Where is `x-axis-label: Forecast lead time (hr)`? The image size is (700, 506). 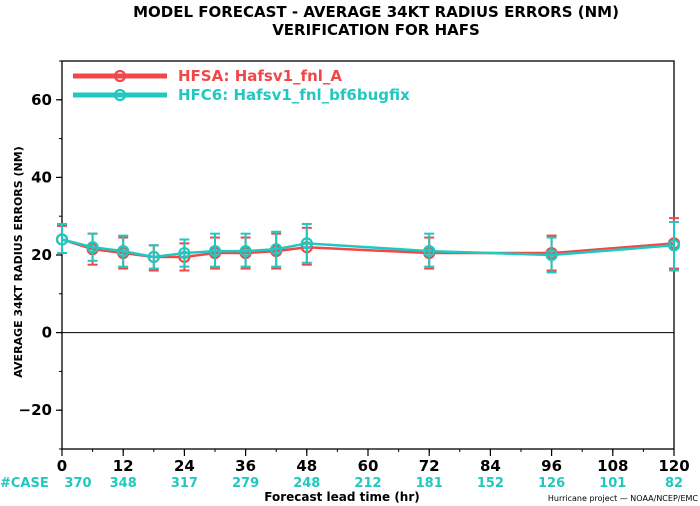
x-axis-label: Forecast lead time (hr) is located at coordinates (342, 497).